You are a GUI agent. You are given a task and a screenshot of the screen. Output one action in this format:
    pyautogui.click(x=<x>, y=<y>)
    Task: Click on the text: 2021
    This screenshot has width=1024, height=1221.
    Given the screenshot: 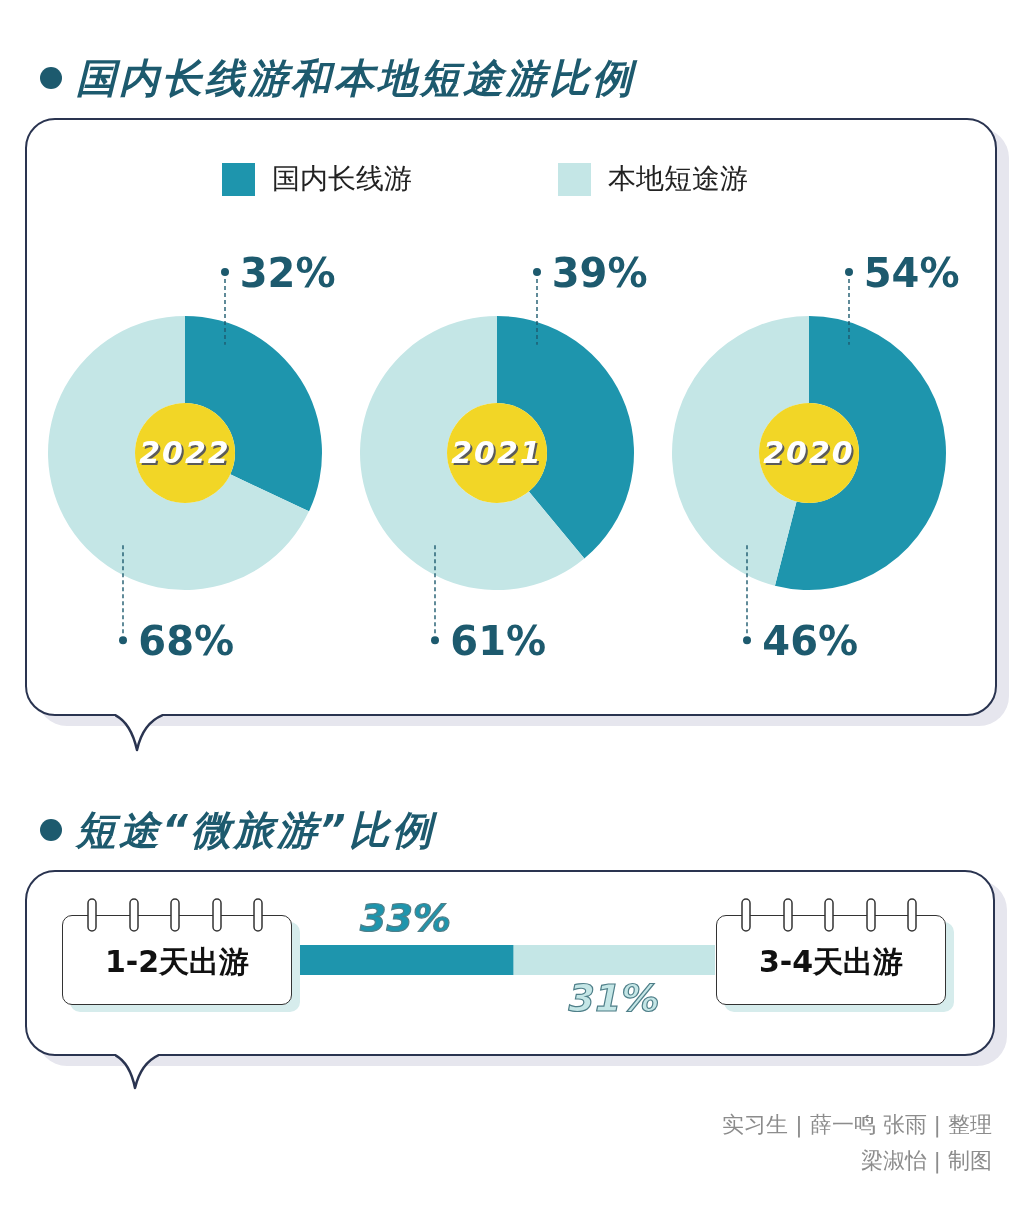 What is the action you would take?
    pyautogui.click(x=497, y=452)
    